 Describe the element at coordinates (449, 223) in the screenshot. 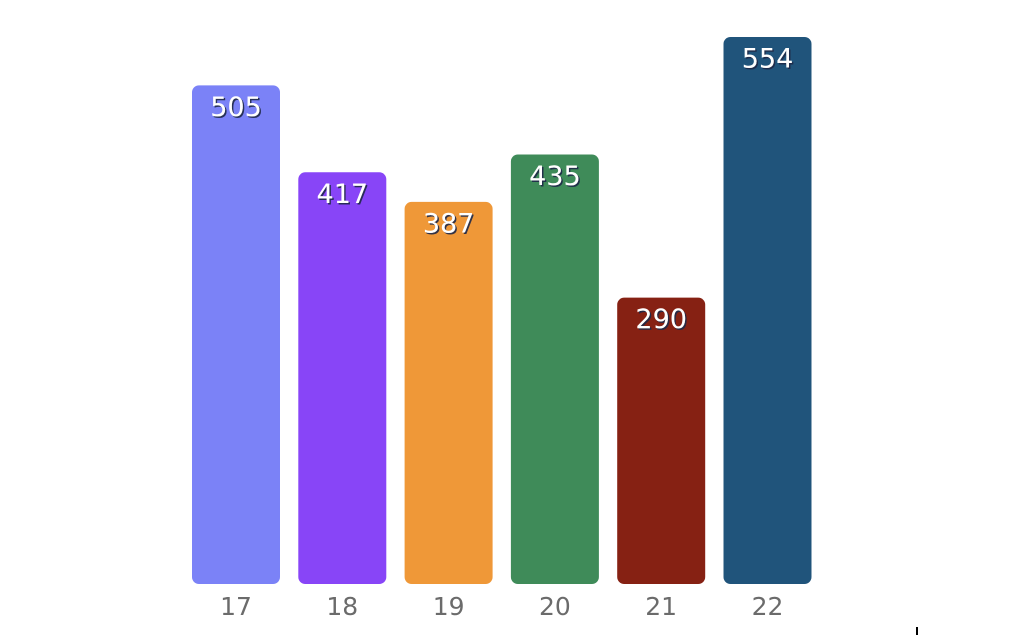

I see `value-label: 387` at that location.